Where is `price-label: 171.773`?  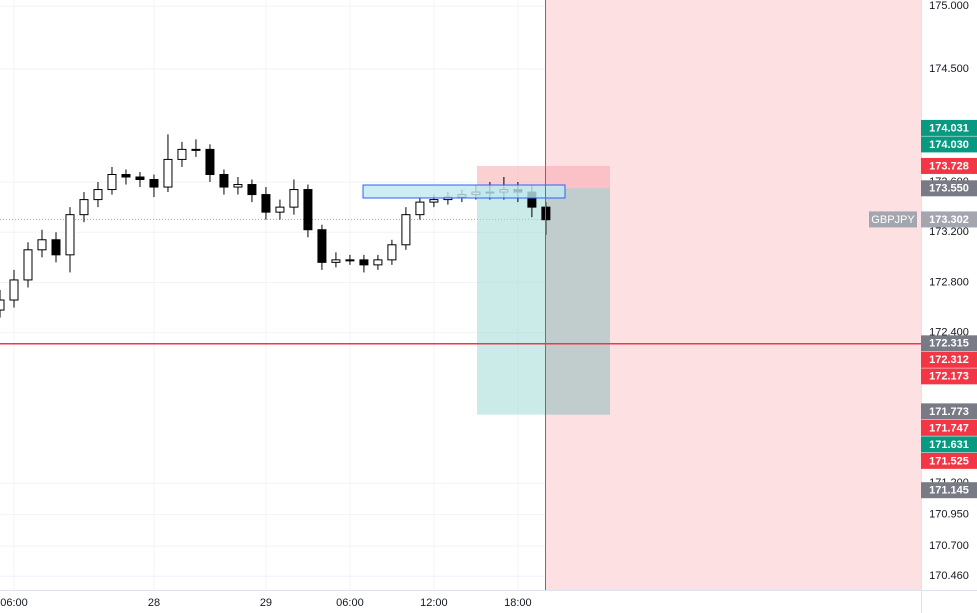
price-label: 171.773 is located at coordinates (949, 412).